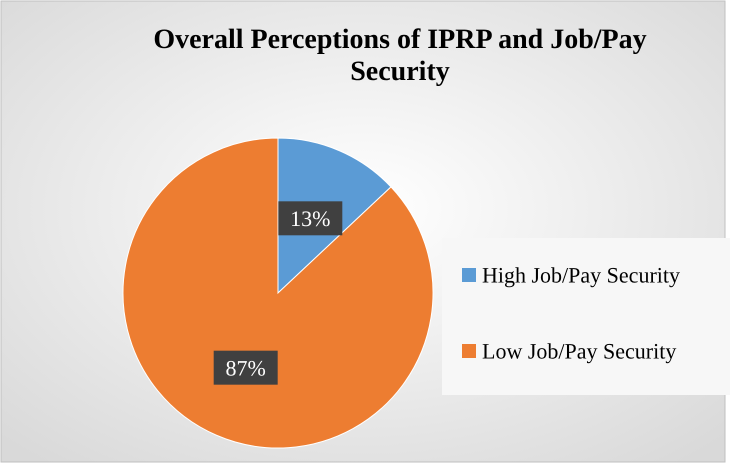 The image size is (736, 473). I want to click on legend-label: High Job/Pay Security, so click(581, 275).